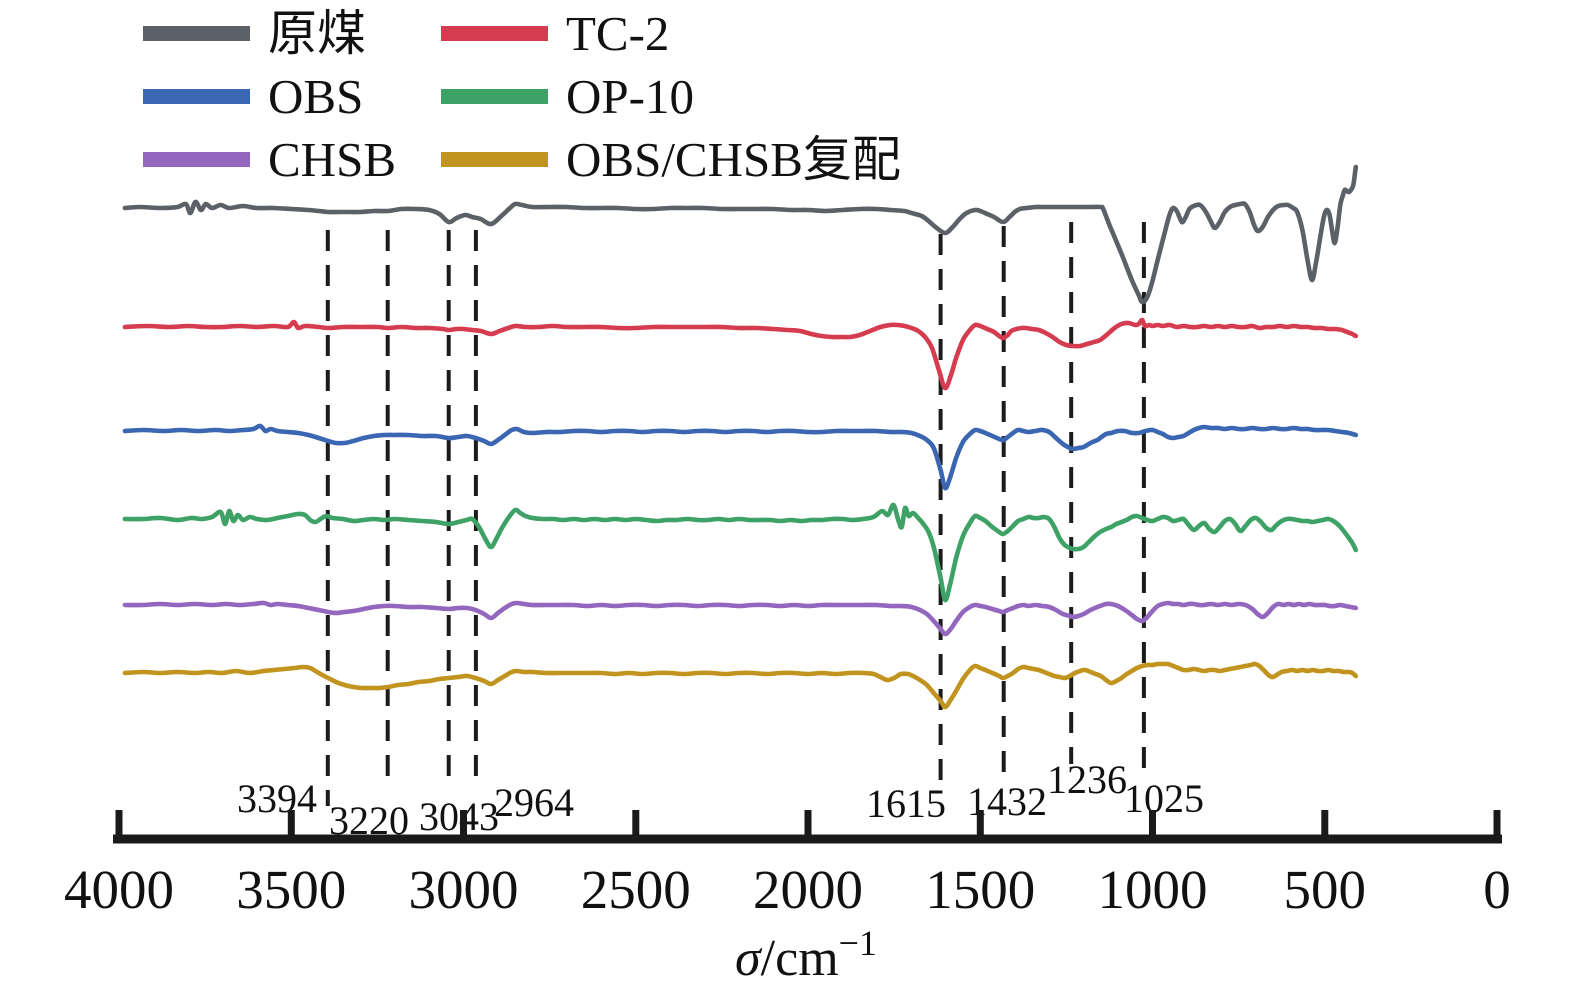 Image resolution: width=1575 pixels, height=1001 pixels. What do you see at coordinates (332, 159) in the screenshot?
I see `legend-label: CHSB` at bounding box center [332, 159].